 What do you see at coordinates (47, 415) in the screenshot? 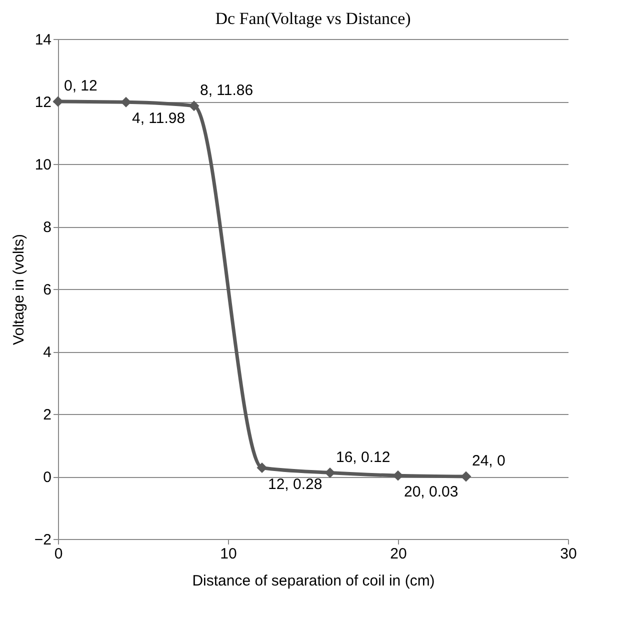
I see `y-tick-label: 2` at bounding box center [47, 415].